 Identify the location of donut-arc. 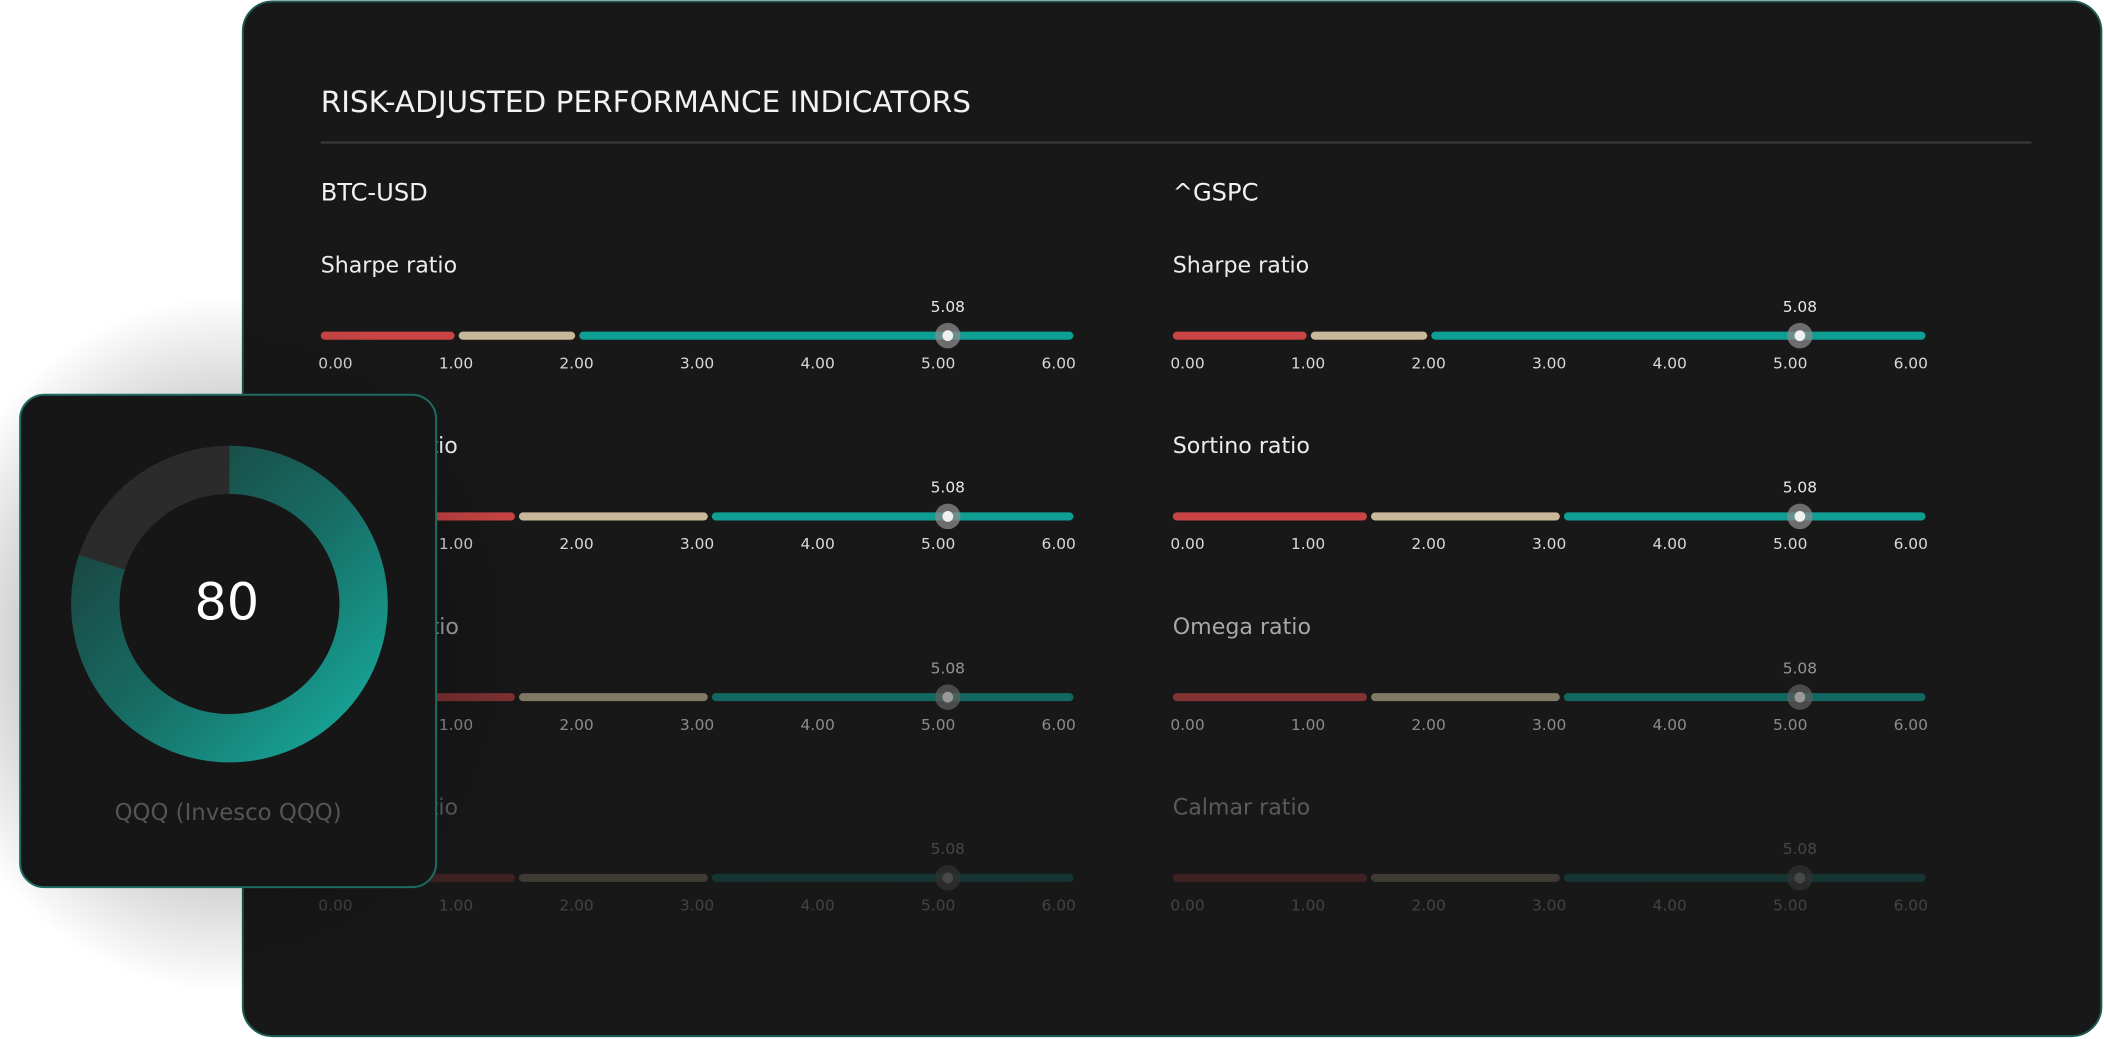
(229, 604).